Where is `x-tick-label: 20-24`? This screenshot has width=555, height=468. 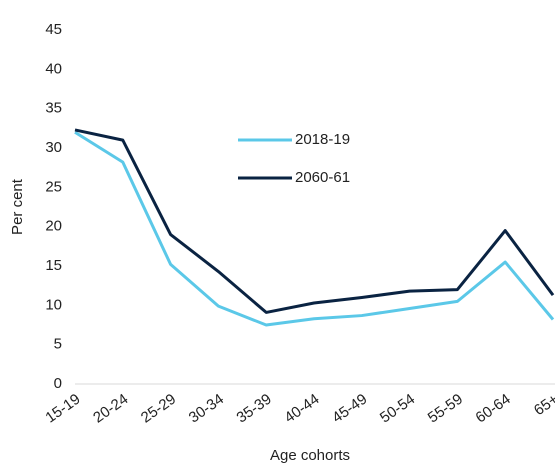
x-tick-label: 20-24 is located at coordinates (110, 409).